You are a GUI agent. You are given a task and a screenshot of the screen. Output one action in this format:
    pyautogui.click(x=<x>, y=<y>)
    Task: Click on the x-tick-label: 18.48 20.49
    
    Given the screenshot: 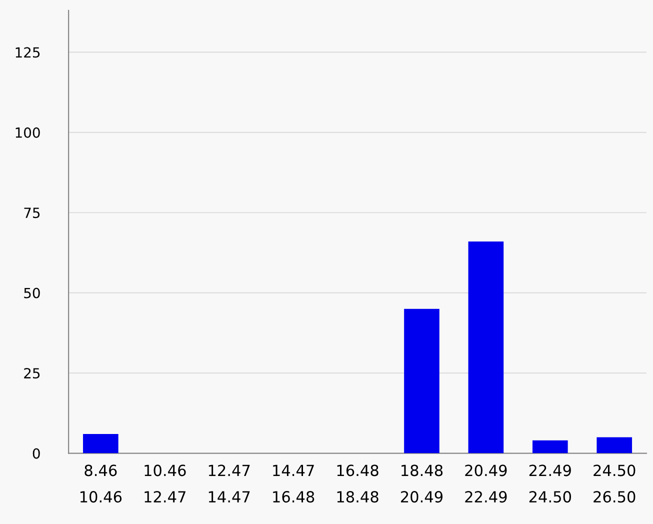 What is the action you would take?
    pyautogui.click(x=421, y=483)
    